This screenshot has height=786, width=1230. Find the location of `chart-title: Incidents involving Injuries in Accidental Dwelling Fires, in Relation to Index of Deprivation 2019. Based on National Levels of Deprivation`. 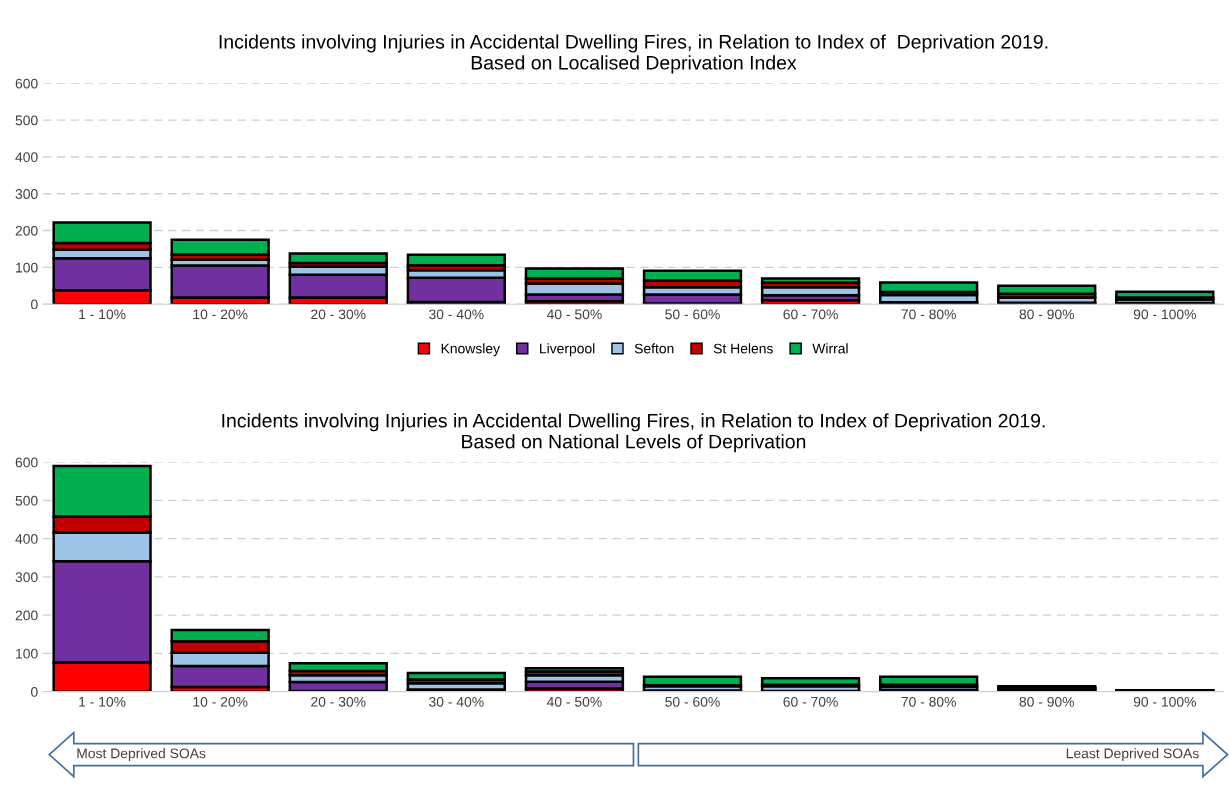

chart-title: Incidents involving Injuries in Accidental Dwelling Fires, in Relation to Index of Deprivation 2019. Based on National Levels of Deprivation is located at coordinates (633, 433).